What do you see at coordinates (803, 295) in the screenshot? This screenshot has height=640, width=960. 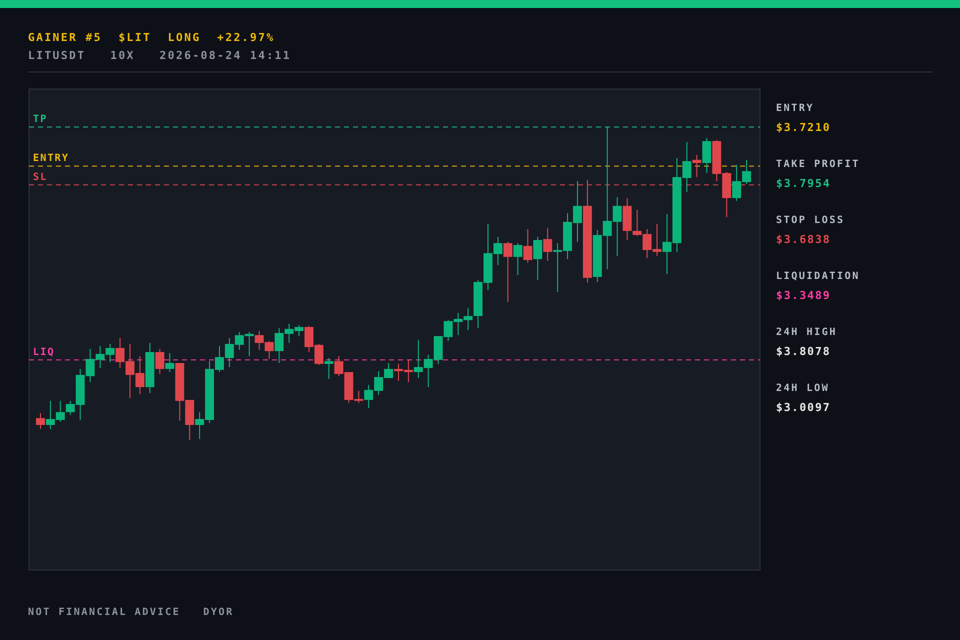 I see `text: $3.3489` at bounding box center [803, 295].